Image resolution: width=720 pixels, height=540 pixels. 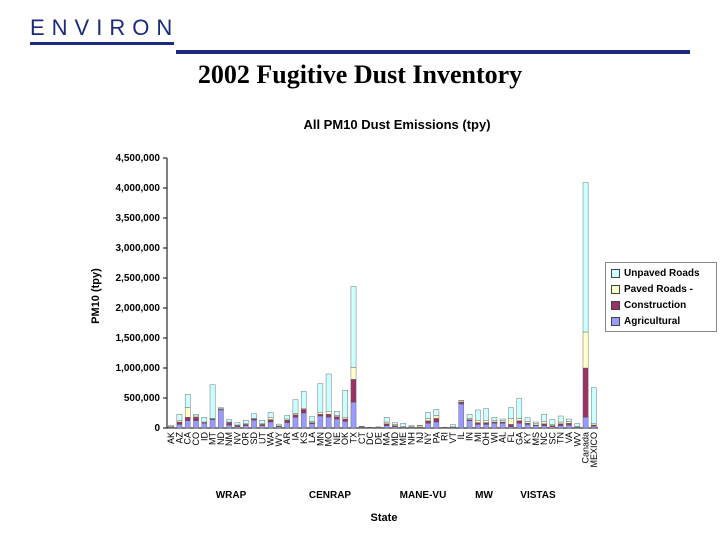 I want to click on y-axis-label: PM10 (tpy), so click(x=96, y=296).